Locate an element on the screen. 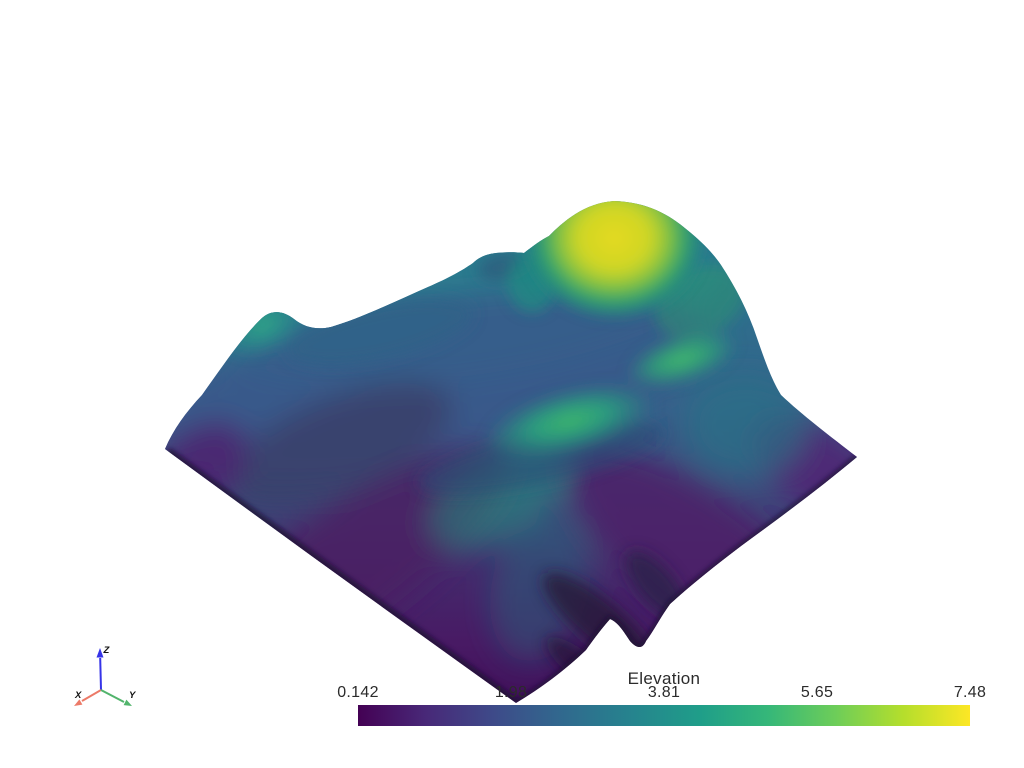 The height and width of the screenshot is (768, 1024). z-axis-arrowhead-icon is located at coordinates (100, 653).